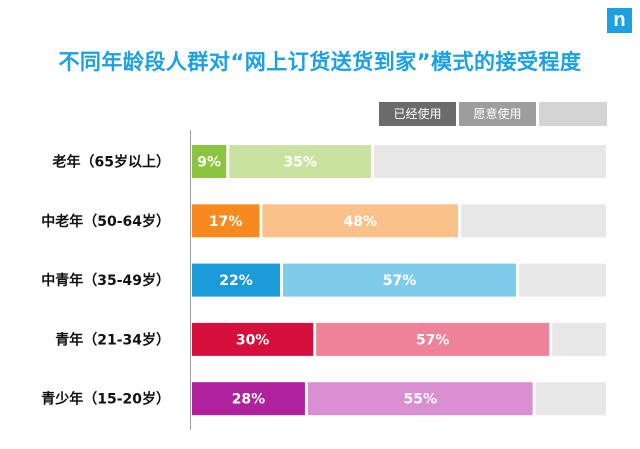  I want to click on legend-item-used: 已经使用, so click(417, 114).